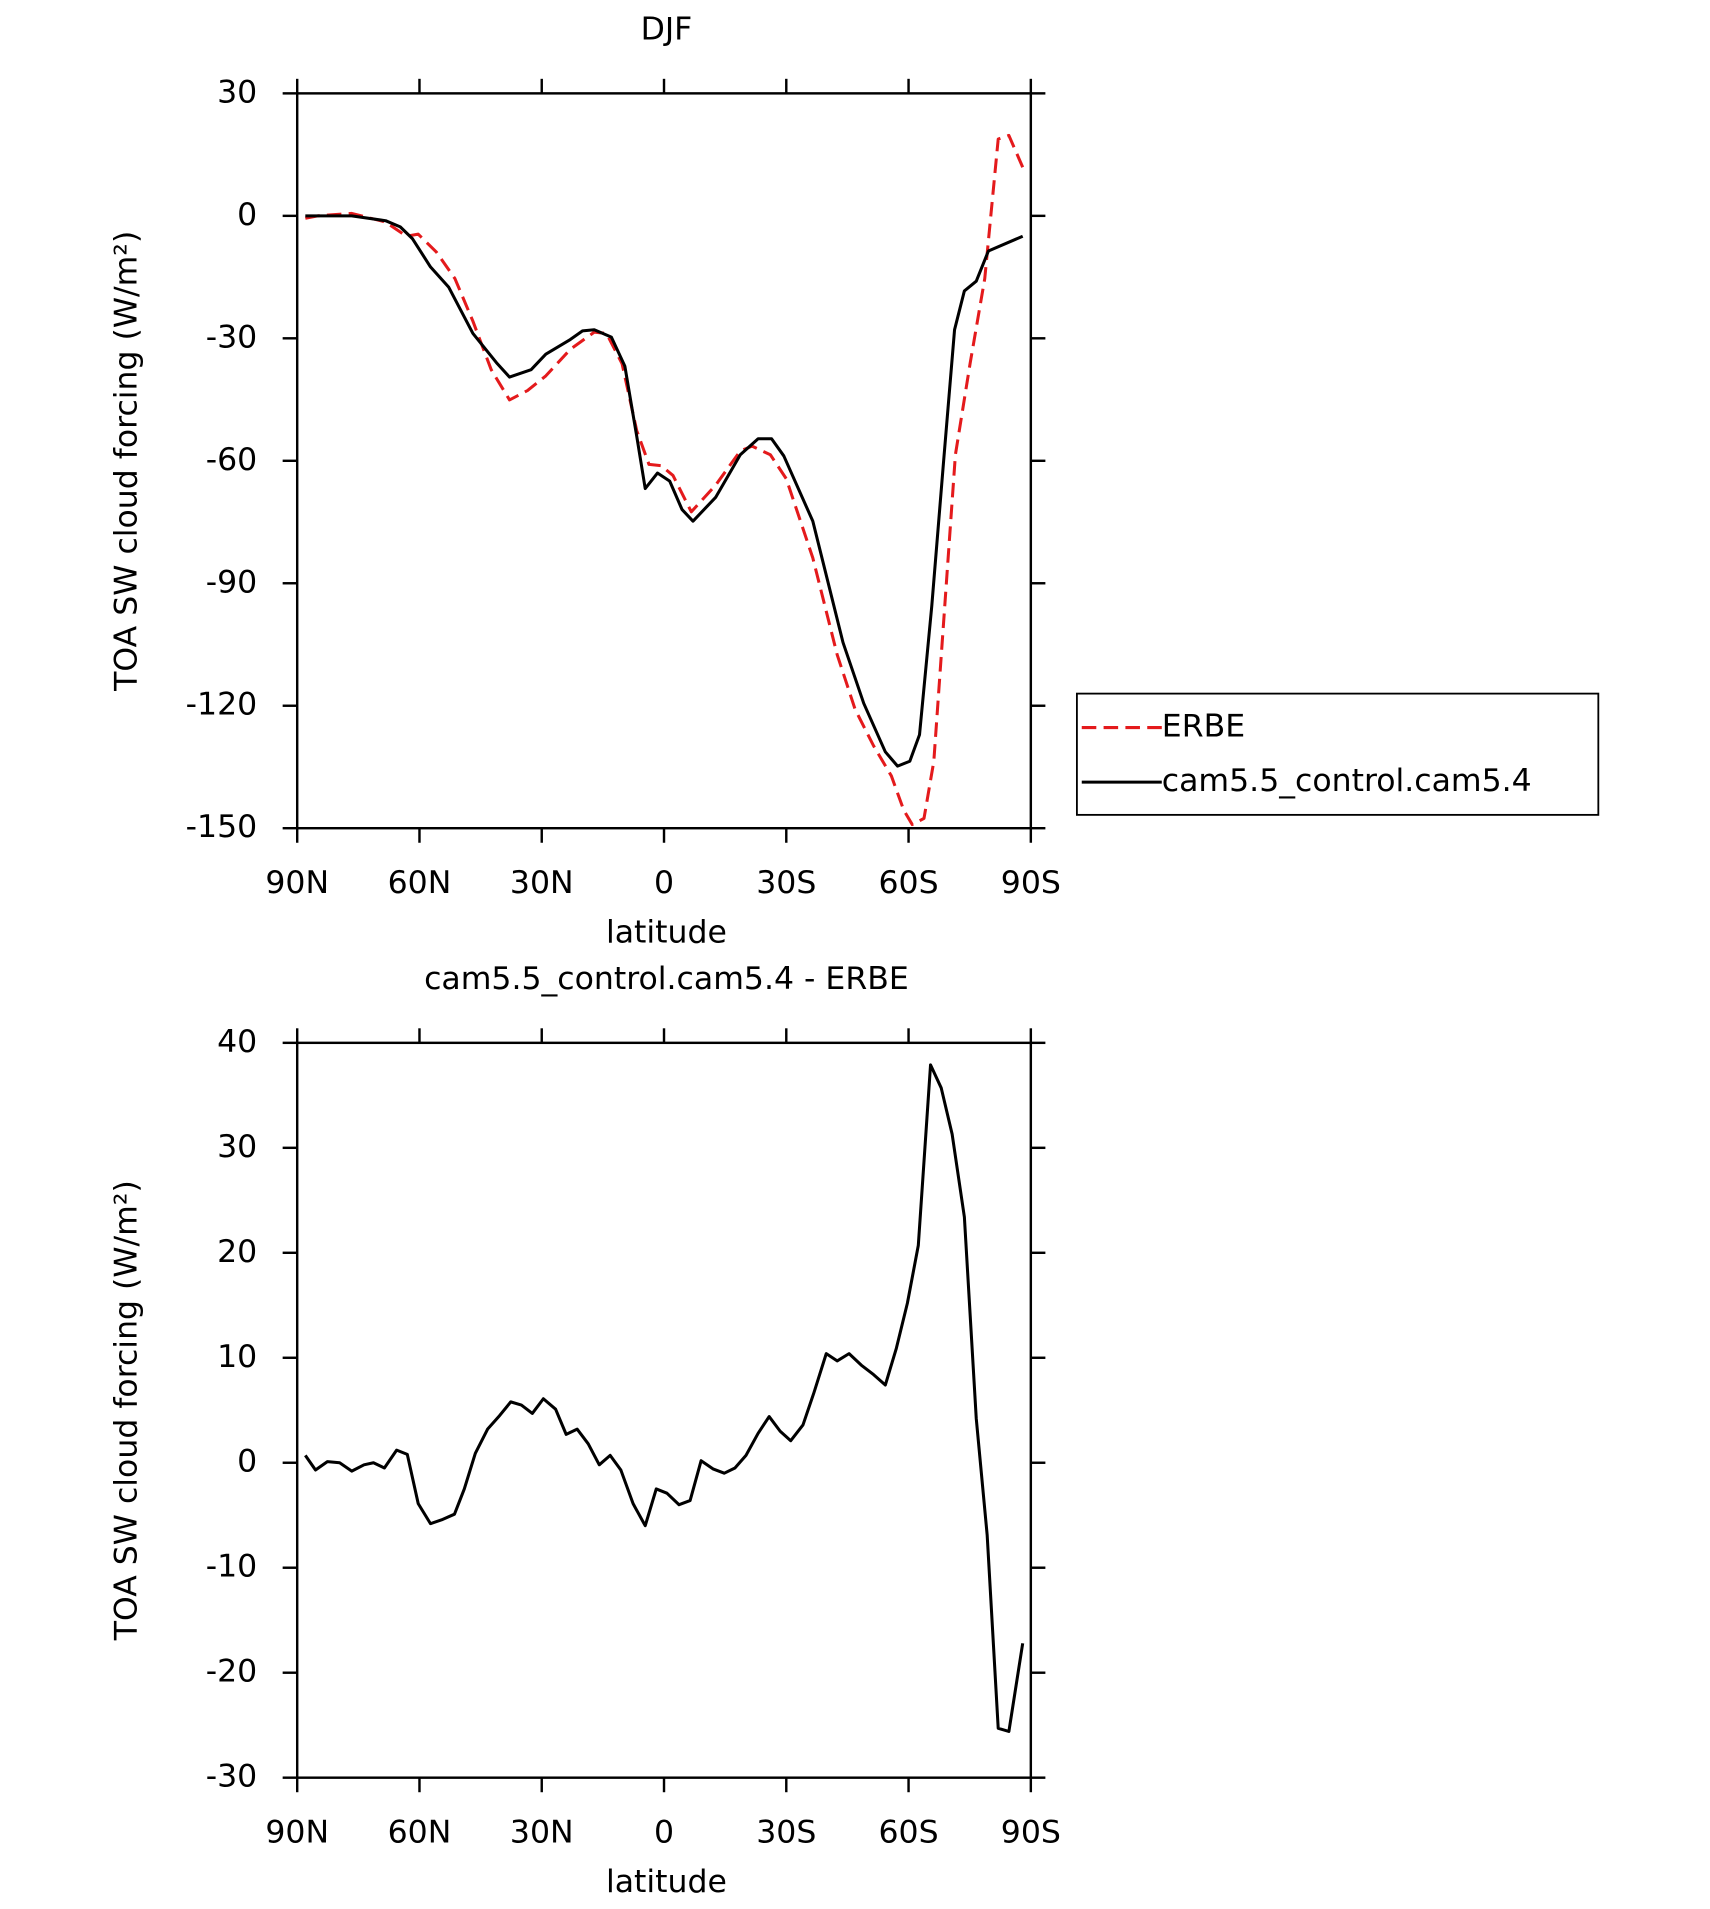 The width and height of the screenshot is (1710, 1909). What do you see at coordinates (1347, 781) in the screenshot?
I see `legend-label: cam5.5_control.cam5.4` at bounding box center [1347, 781].